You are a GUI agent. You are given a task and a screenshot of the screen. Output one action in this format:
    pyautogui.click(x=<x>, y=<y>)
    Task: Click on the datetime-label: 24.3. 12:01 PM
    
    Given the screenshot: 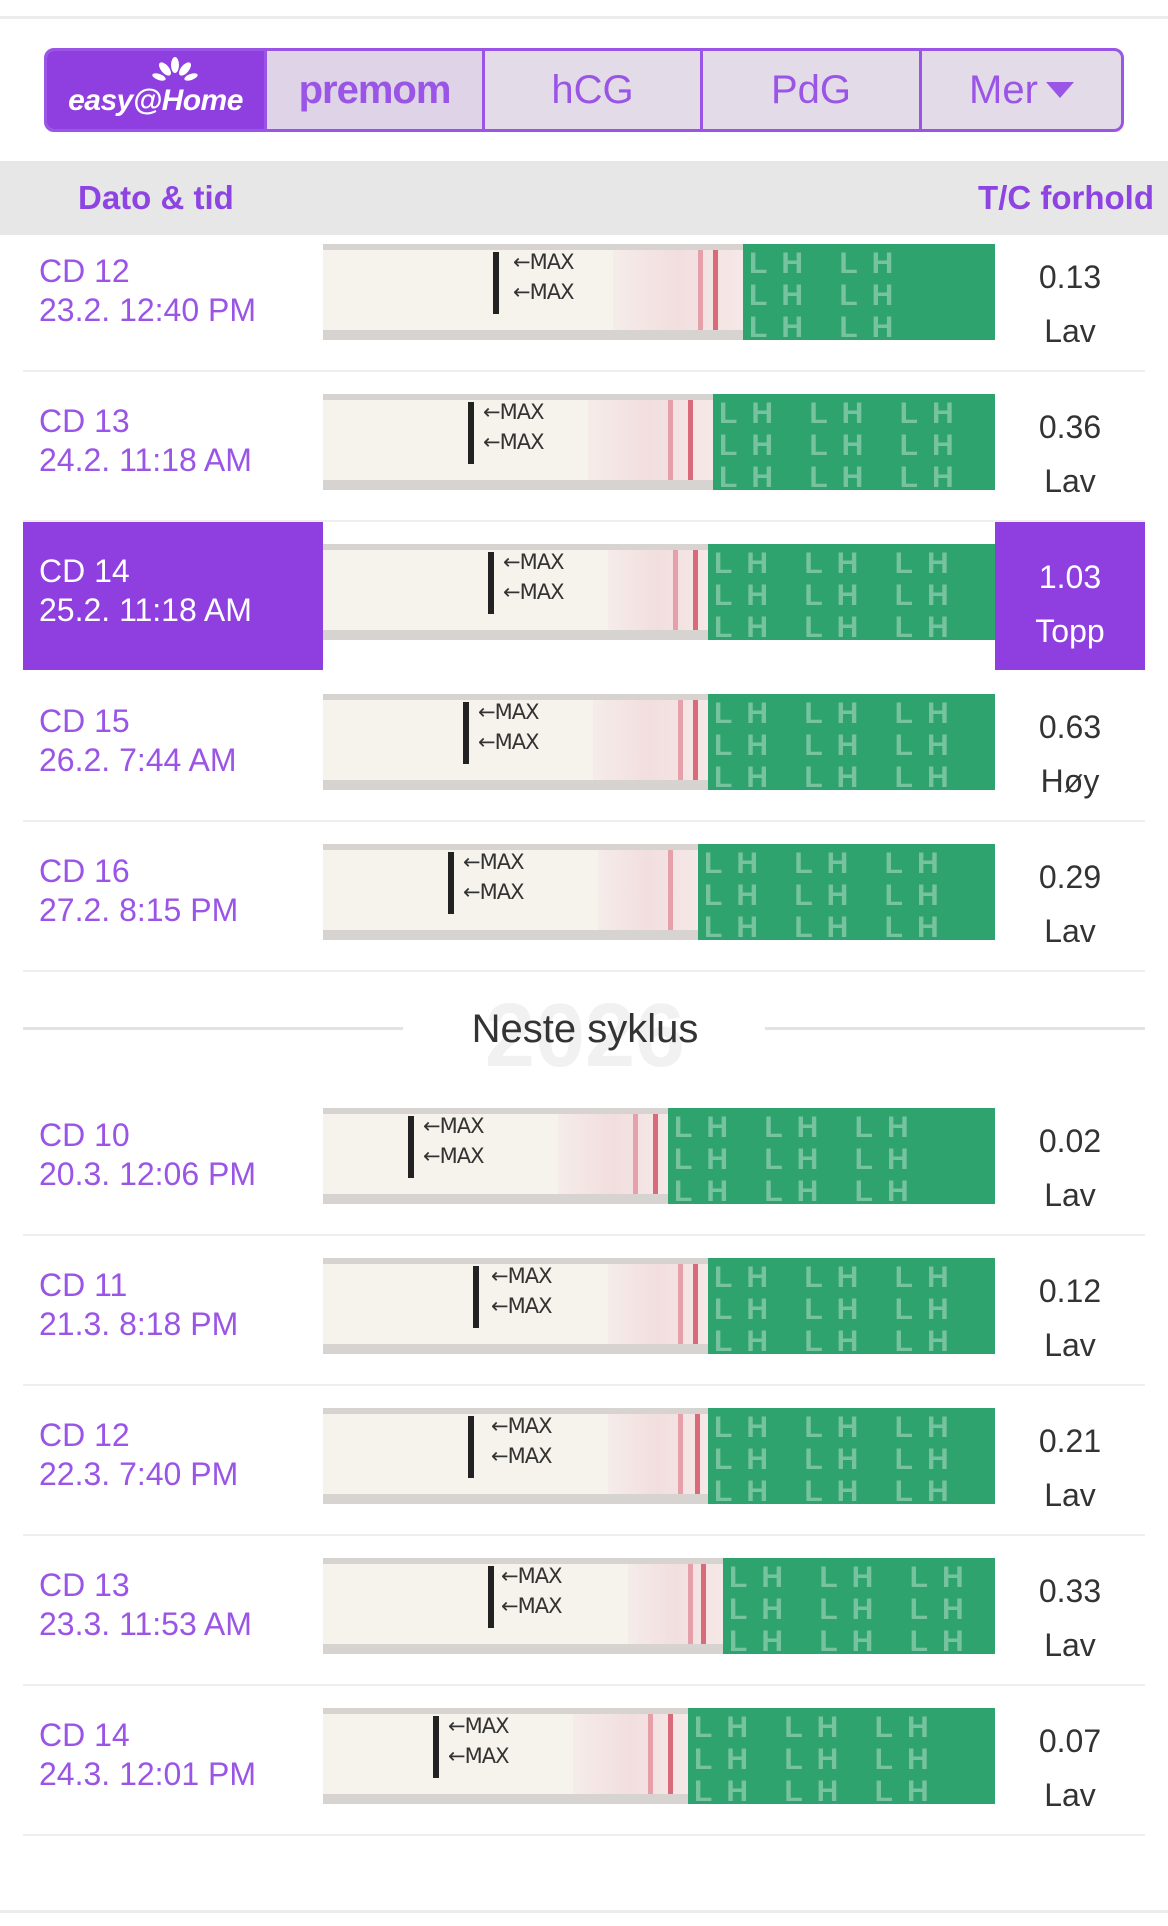 What is the action you would take?
    pyautogui.click(x=148, y=1774)
    